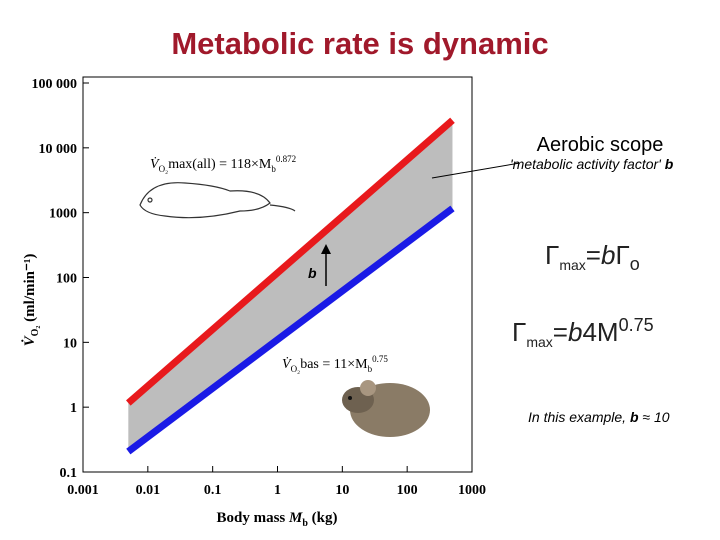 This screenshot has width=720, height=540. I want to click on x-tick-label: 0.01, so click(148, 490).